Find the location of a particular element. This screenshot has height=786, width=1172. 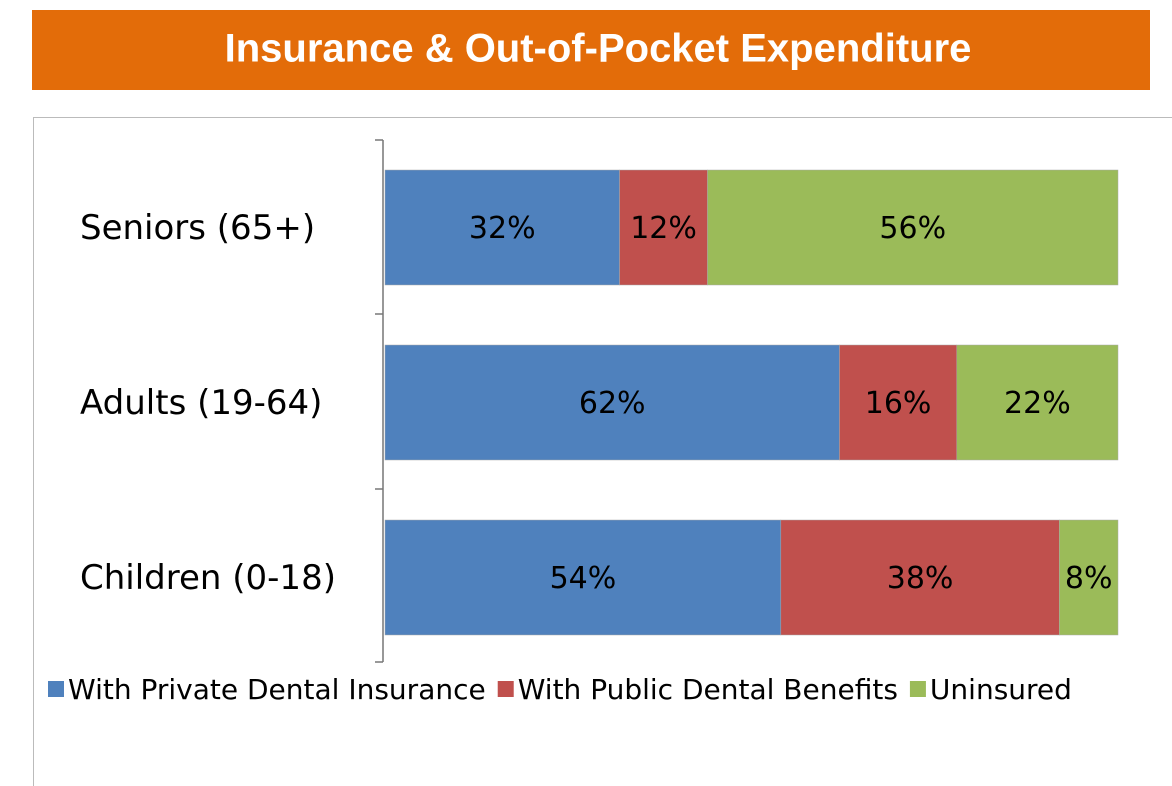

value-label: 38% is located at coordinates (920, 578).